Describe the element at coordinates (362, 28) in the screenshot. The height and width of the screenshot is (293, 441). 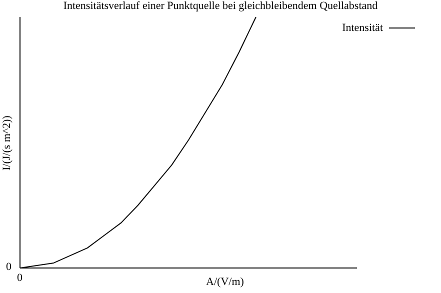
I see `legend-label: Intensität` at that location.